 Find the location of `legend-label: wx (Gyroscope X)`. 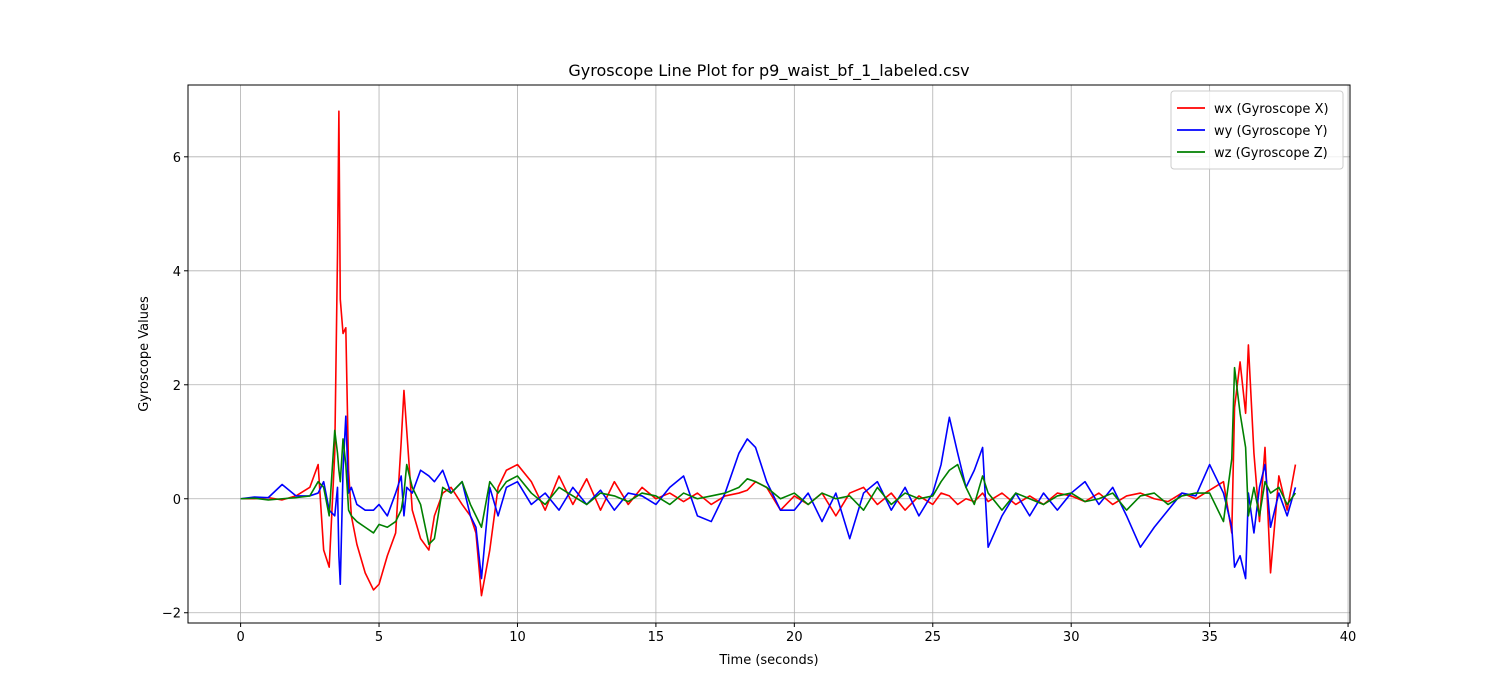

legend-label: wx (Gyroscope X) is located at coordinates (1271, 109).